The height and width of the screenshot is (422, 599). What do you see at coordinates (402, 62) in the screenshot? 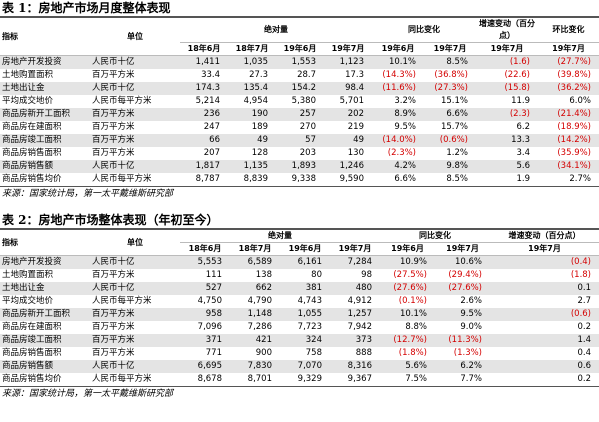
I see `table-cell: 10.1%` at bounding box center [402, 62].